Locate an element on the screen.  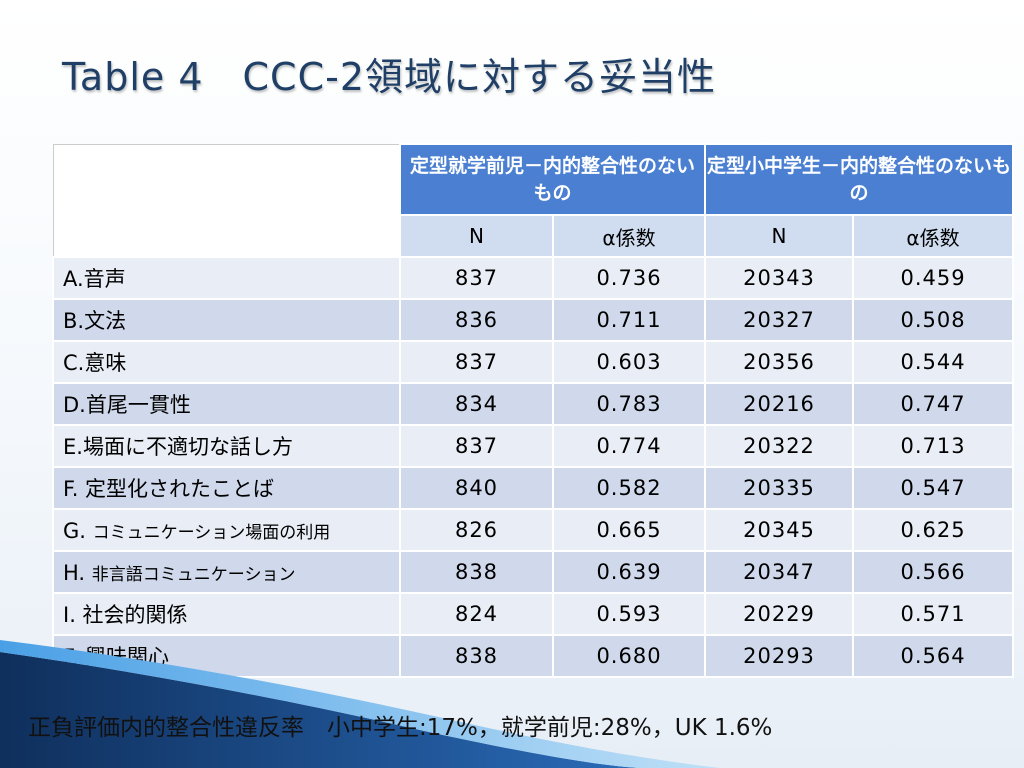
row-label: H. 非言語コミュニケーション is located at coordinates (226, 572).